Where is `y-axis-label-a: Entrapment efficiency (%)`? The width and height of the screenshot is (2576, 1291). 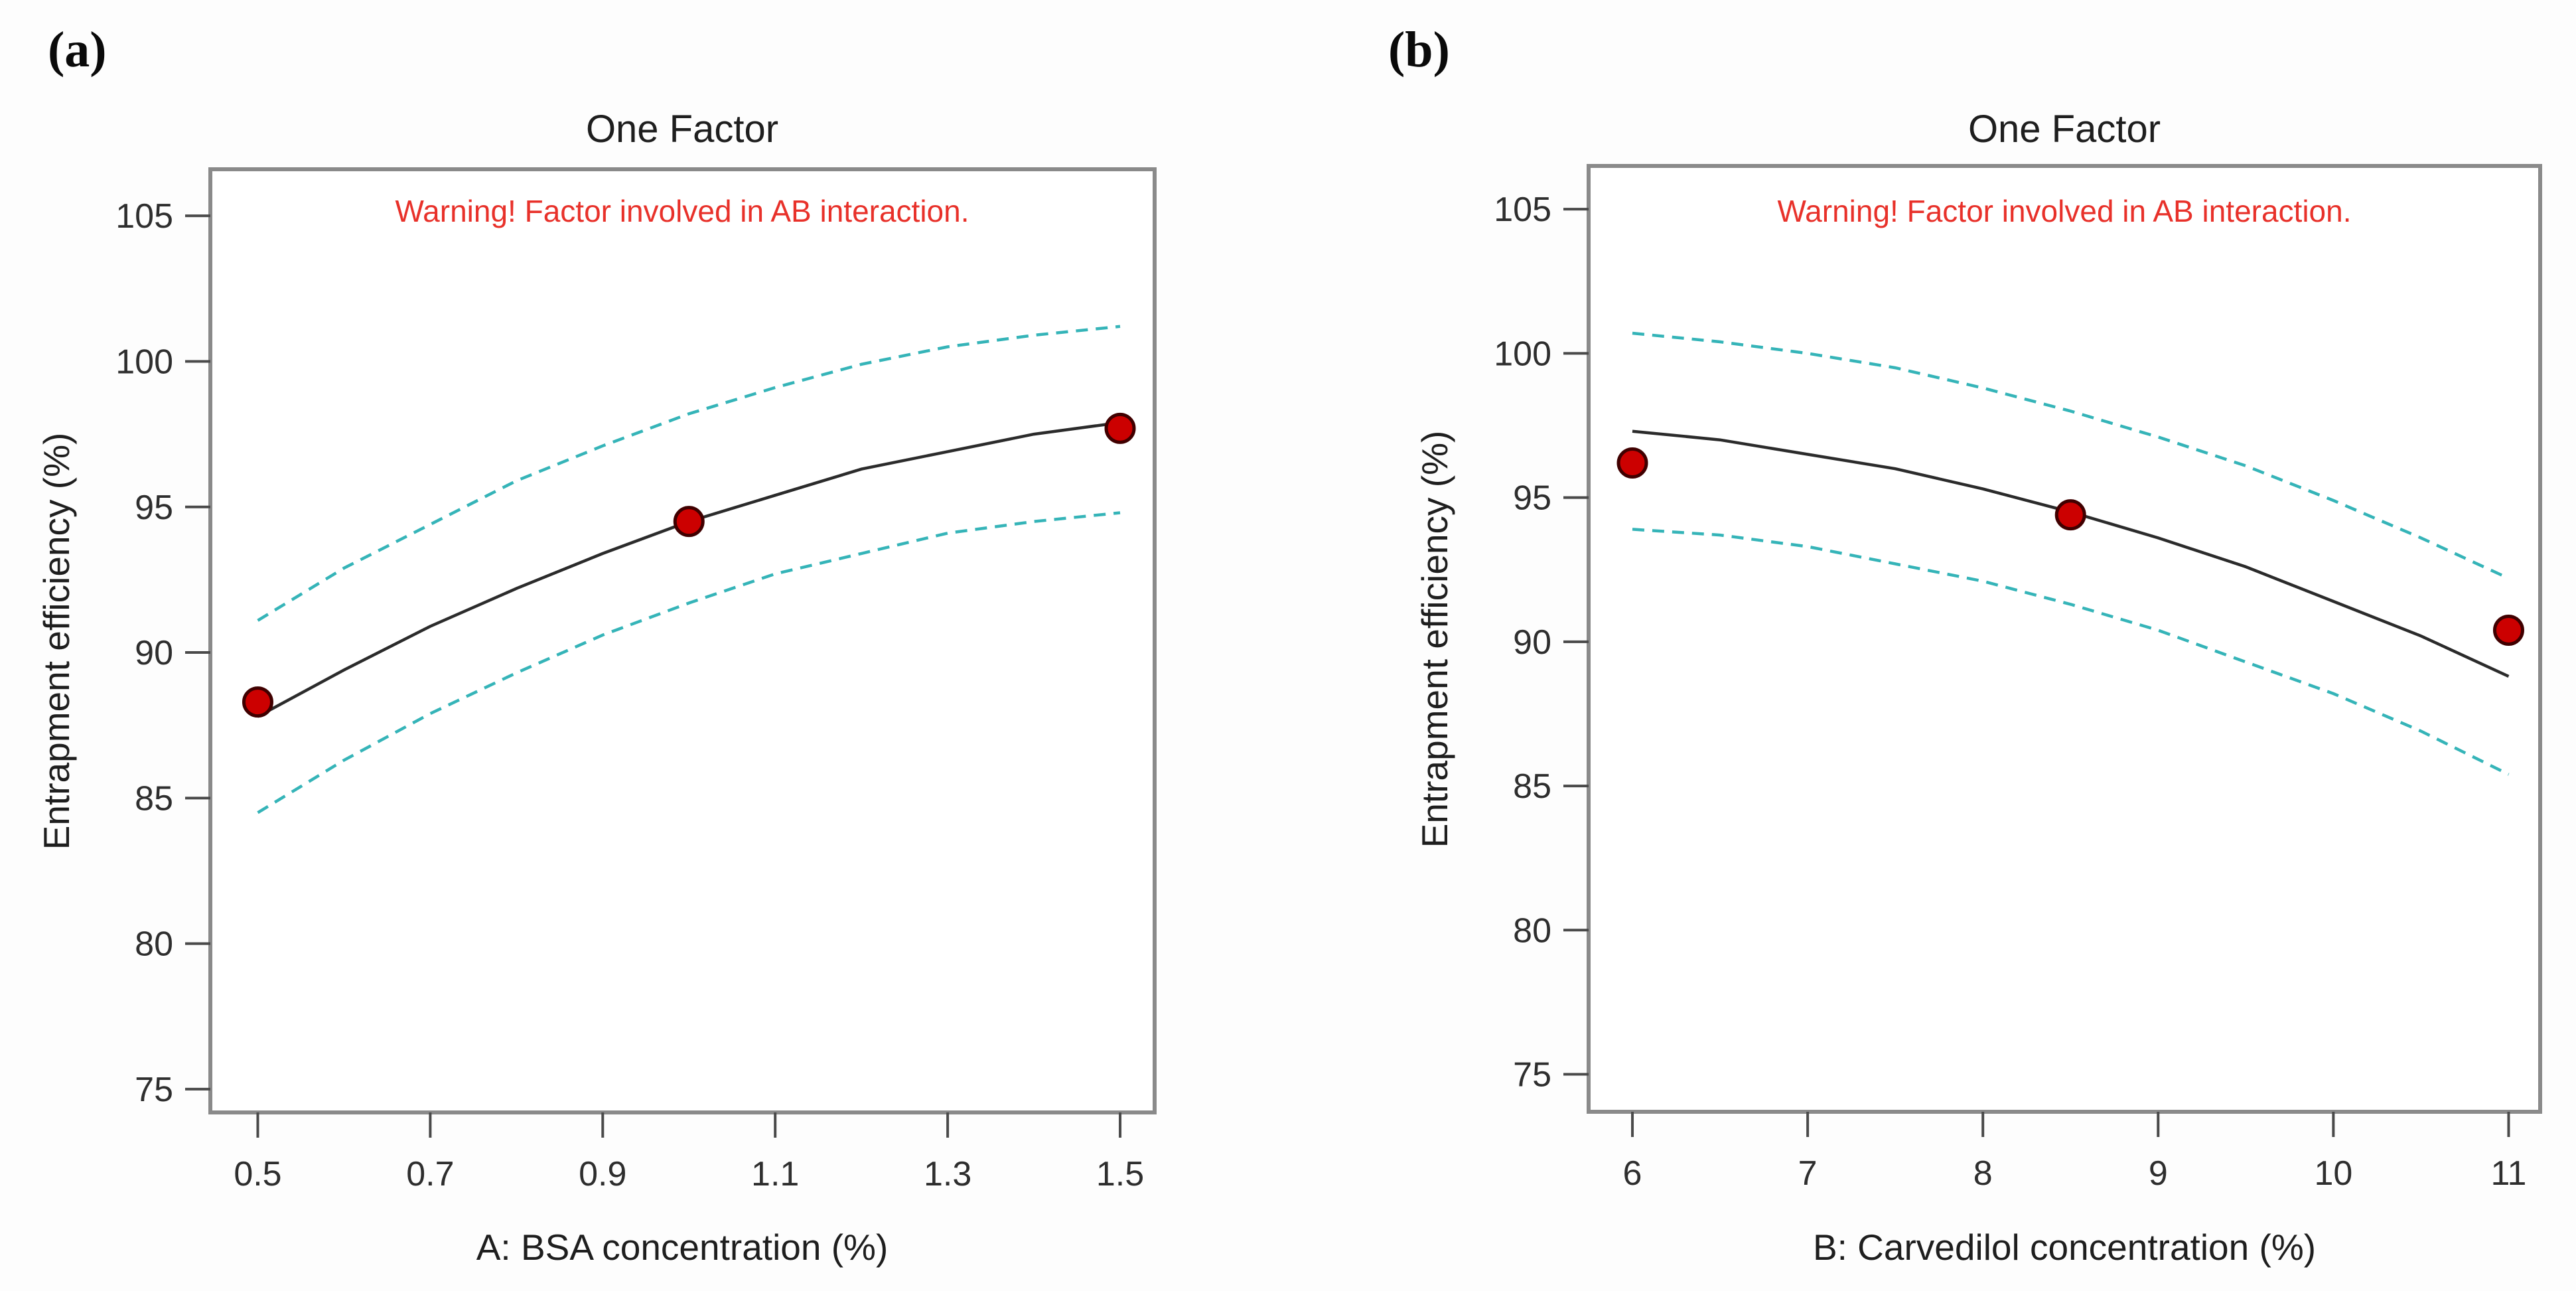 y-axis-label-a: Entrapment efficiency (%) is located at coordinates (57, 641).